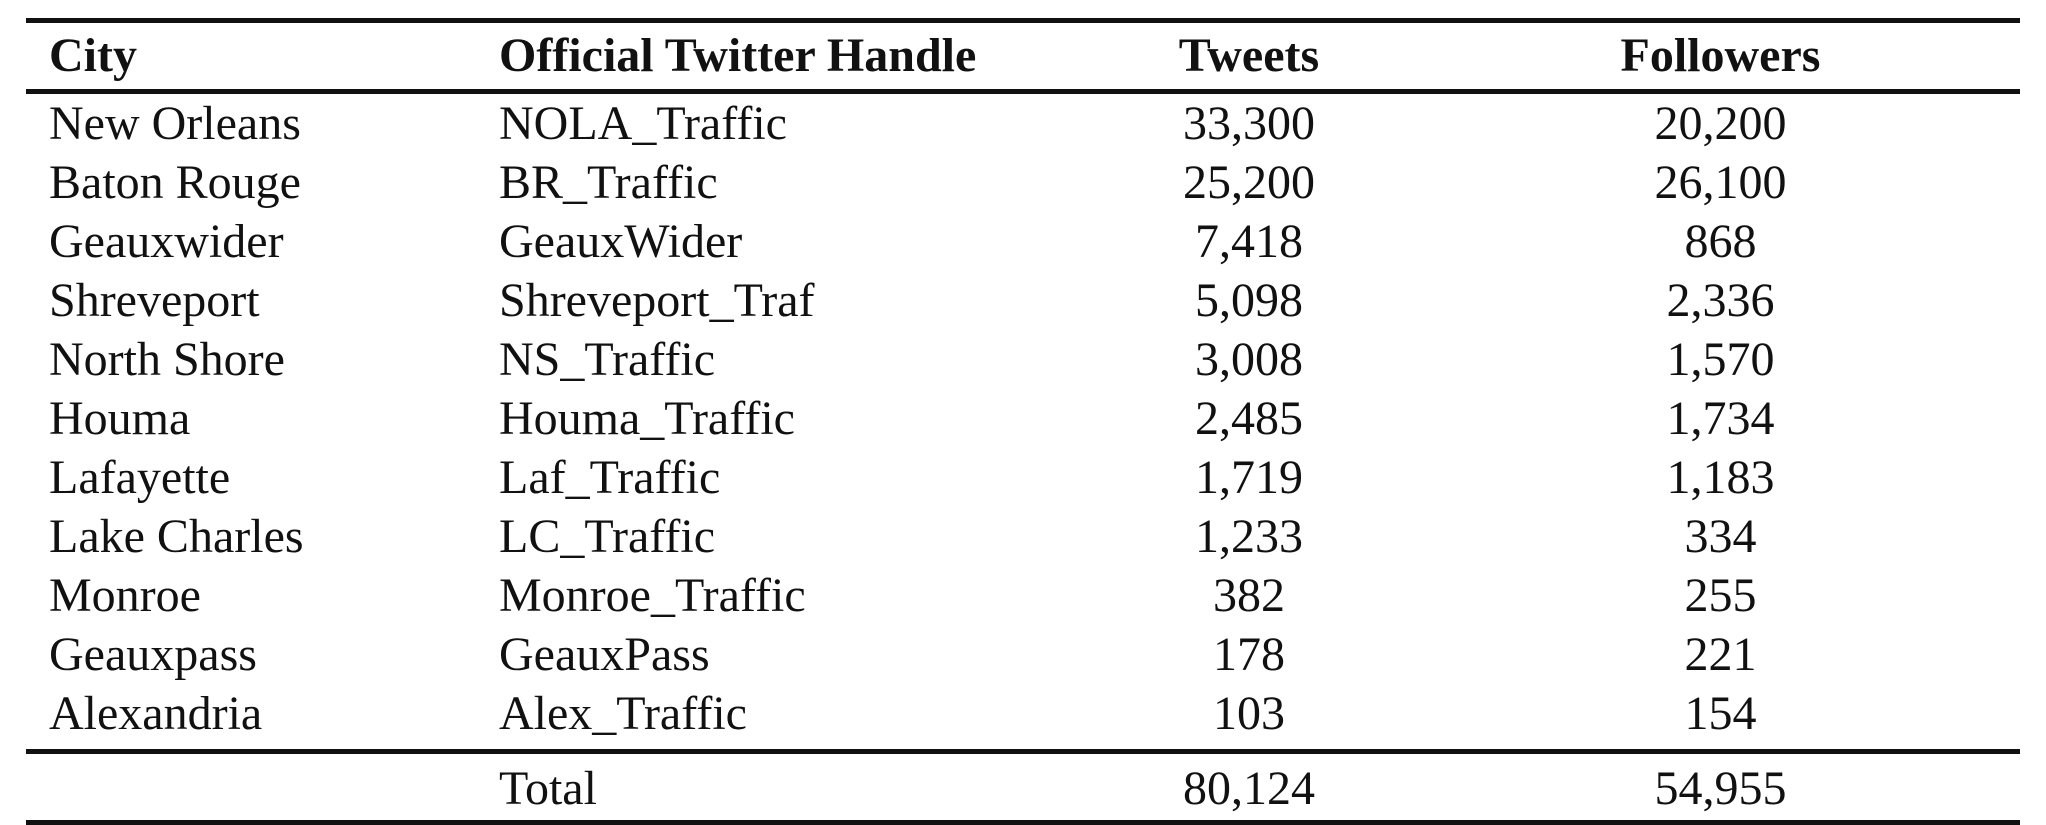 Image resolution: width=2046 pixels, height=825 pixels. What do you see at coordinates (1023, 123) in the screenshot?
I see `table-row: New Orleans NOLA_Traffic 33,300 20,200` at bounding box center [1023, 123].